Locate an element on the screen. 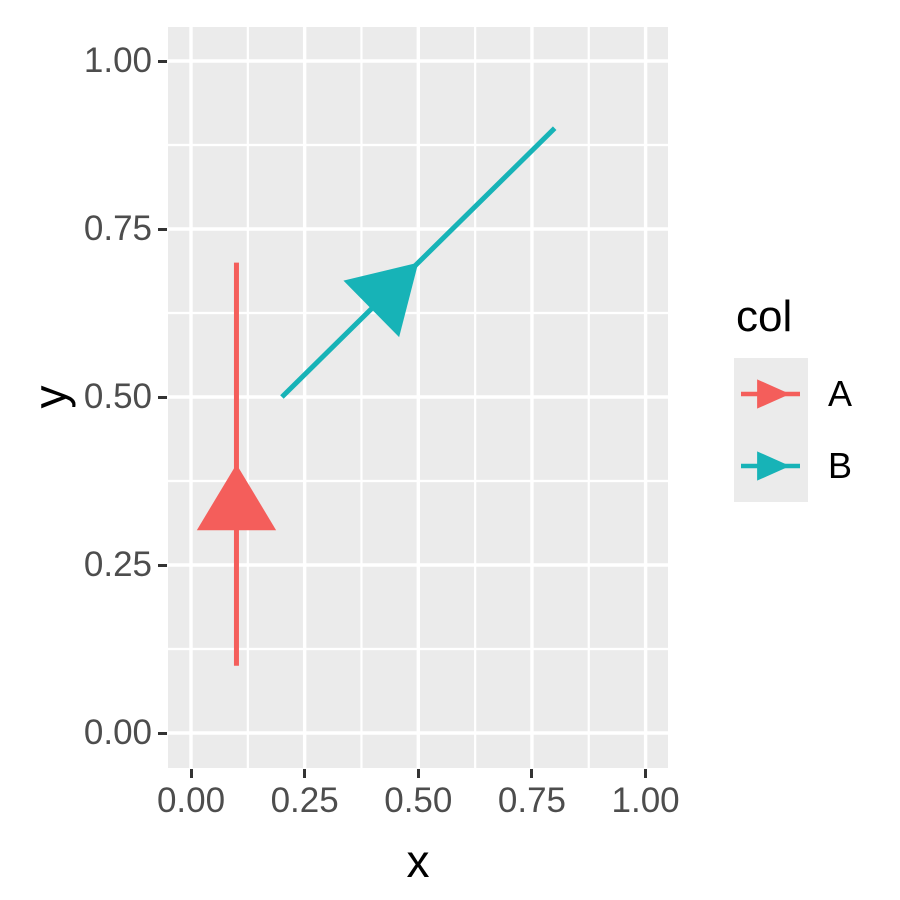  y-tick-label: 0.25 is located at coordinates (117, 564).